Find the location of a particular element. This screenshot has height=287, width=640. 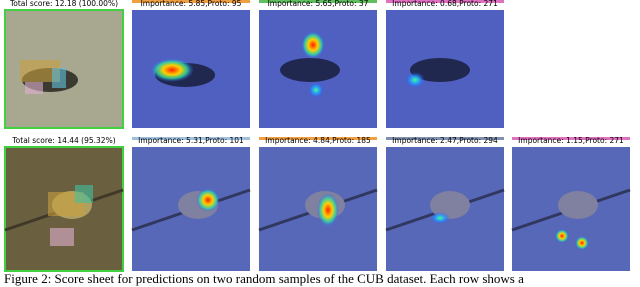

panel-label: Total score: 14.44 (95.32%) is located at coordinates (63, 140).